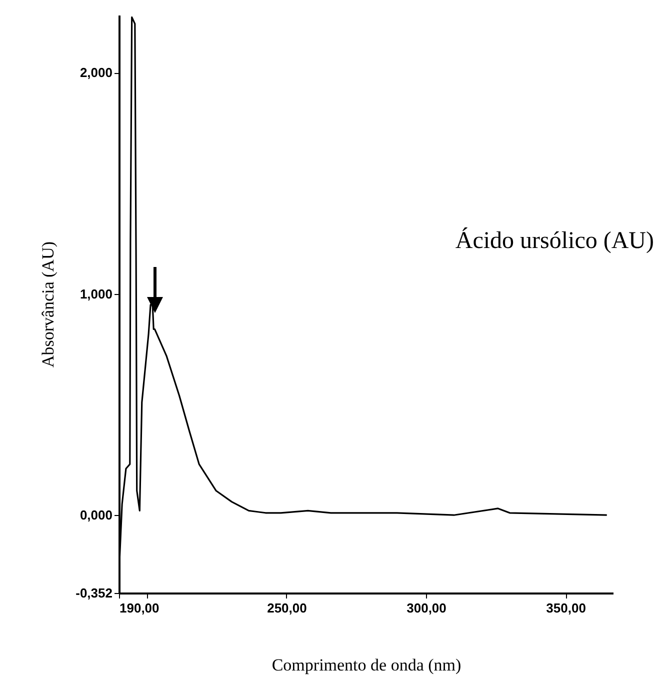 This screenshot has width=660, height=677. What do you see at coordinates (566, 608) in the screenshot?
I see `x-tick-label: 350,00` at bounding box center [566, 608].